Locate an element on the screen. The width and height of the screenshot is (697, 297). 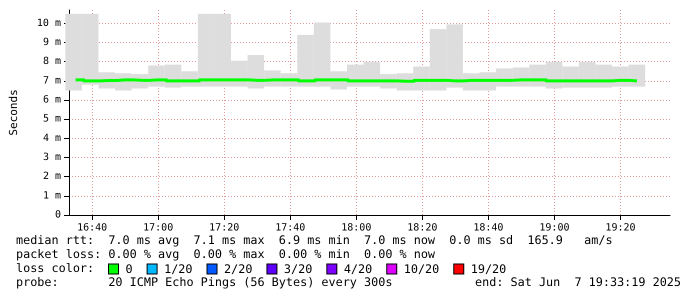
legend-label: 4/20 is located at coordinates (358, 269).